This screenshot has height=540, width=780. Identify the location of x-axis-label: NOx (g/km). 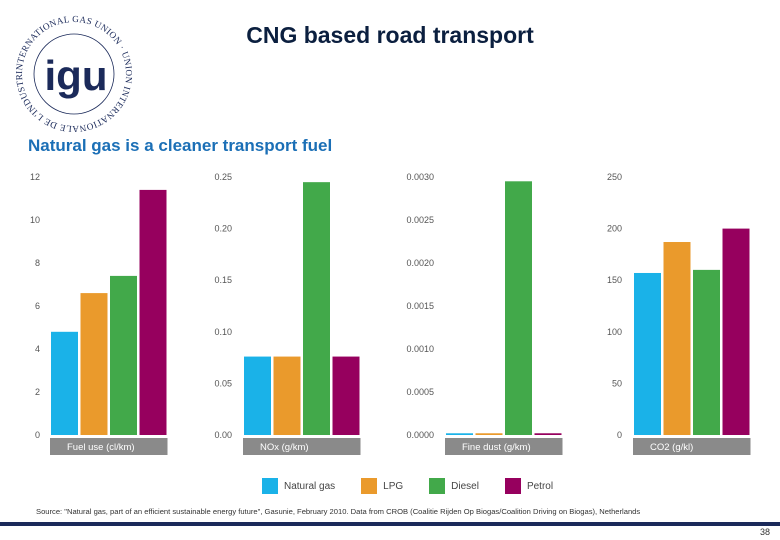
(284, 447).